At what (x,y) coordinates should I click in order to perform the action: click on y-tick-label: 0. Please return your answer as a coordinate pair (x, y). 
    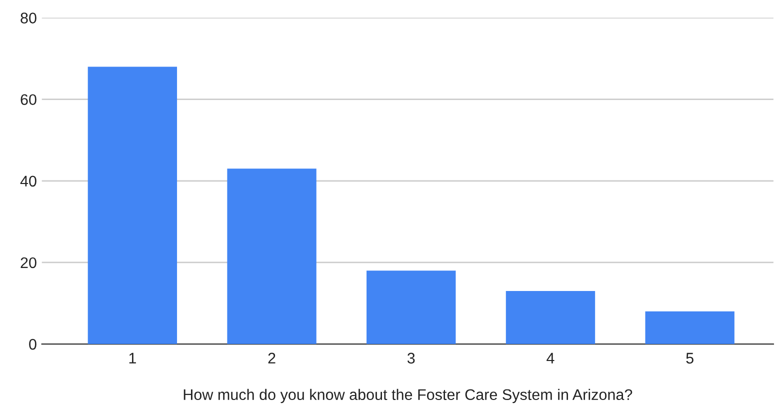
    Looking at the image, I should click on (32, 344).